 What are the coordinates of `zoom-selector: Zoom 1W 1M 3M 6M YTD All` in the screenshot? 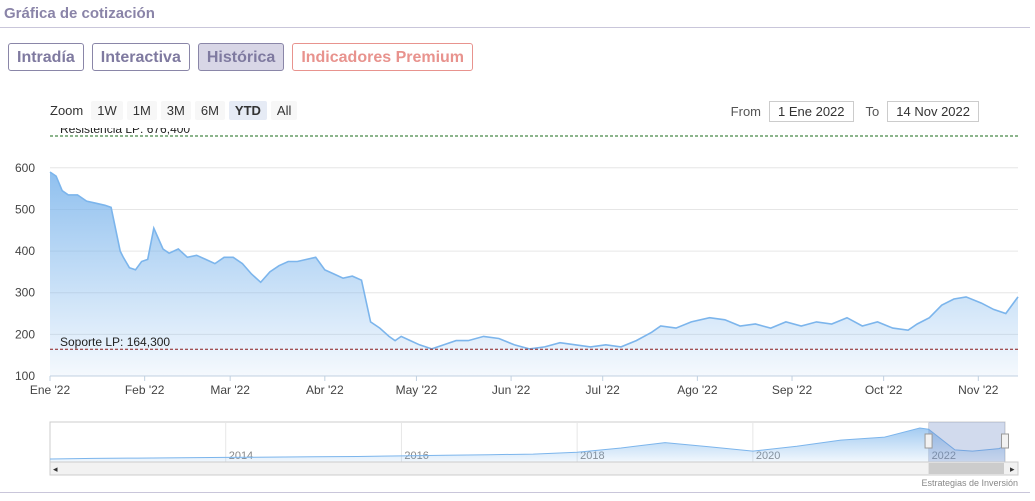 It's located at (174, 110).